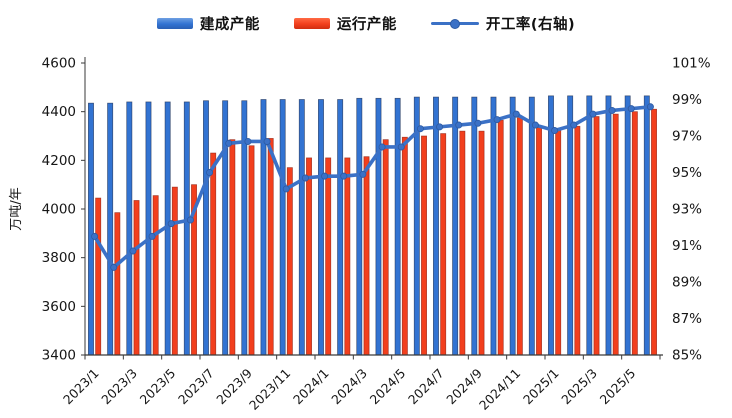 The height and width of the screenshot is (418, 732). I want to click on svg-text: 3600, so click(59, 307).